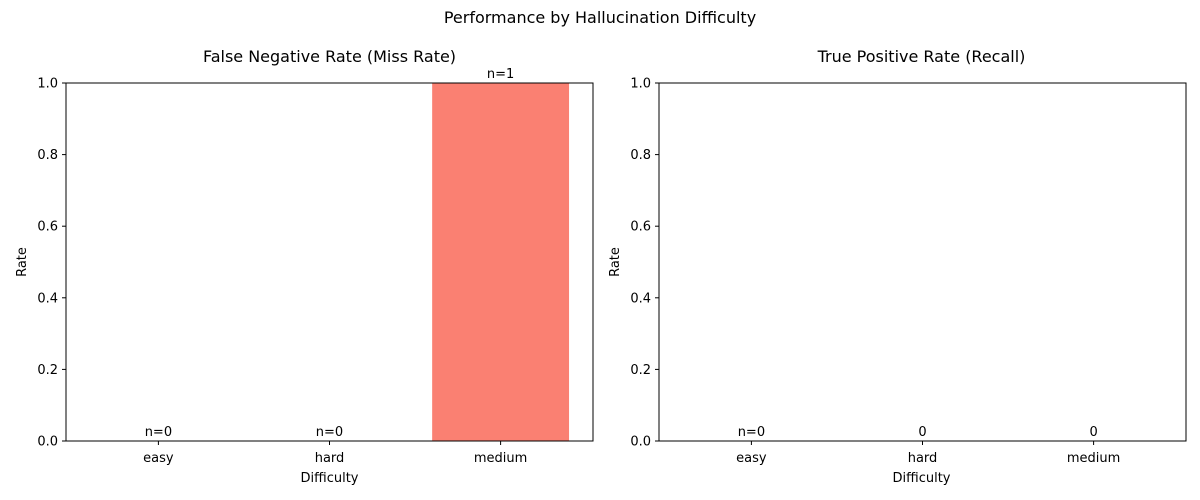 Image resolution: width=1200 pixels, height=500 pixels. What do you see at coordinates (330, 478) in the screenshot?
I see `fnr-xlabel: Difficulty` at bounding box center [330, 478].